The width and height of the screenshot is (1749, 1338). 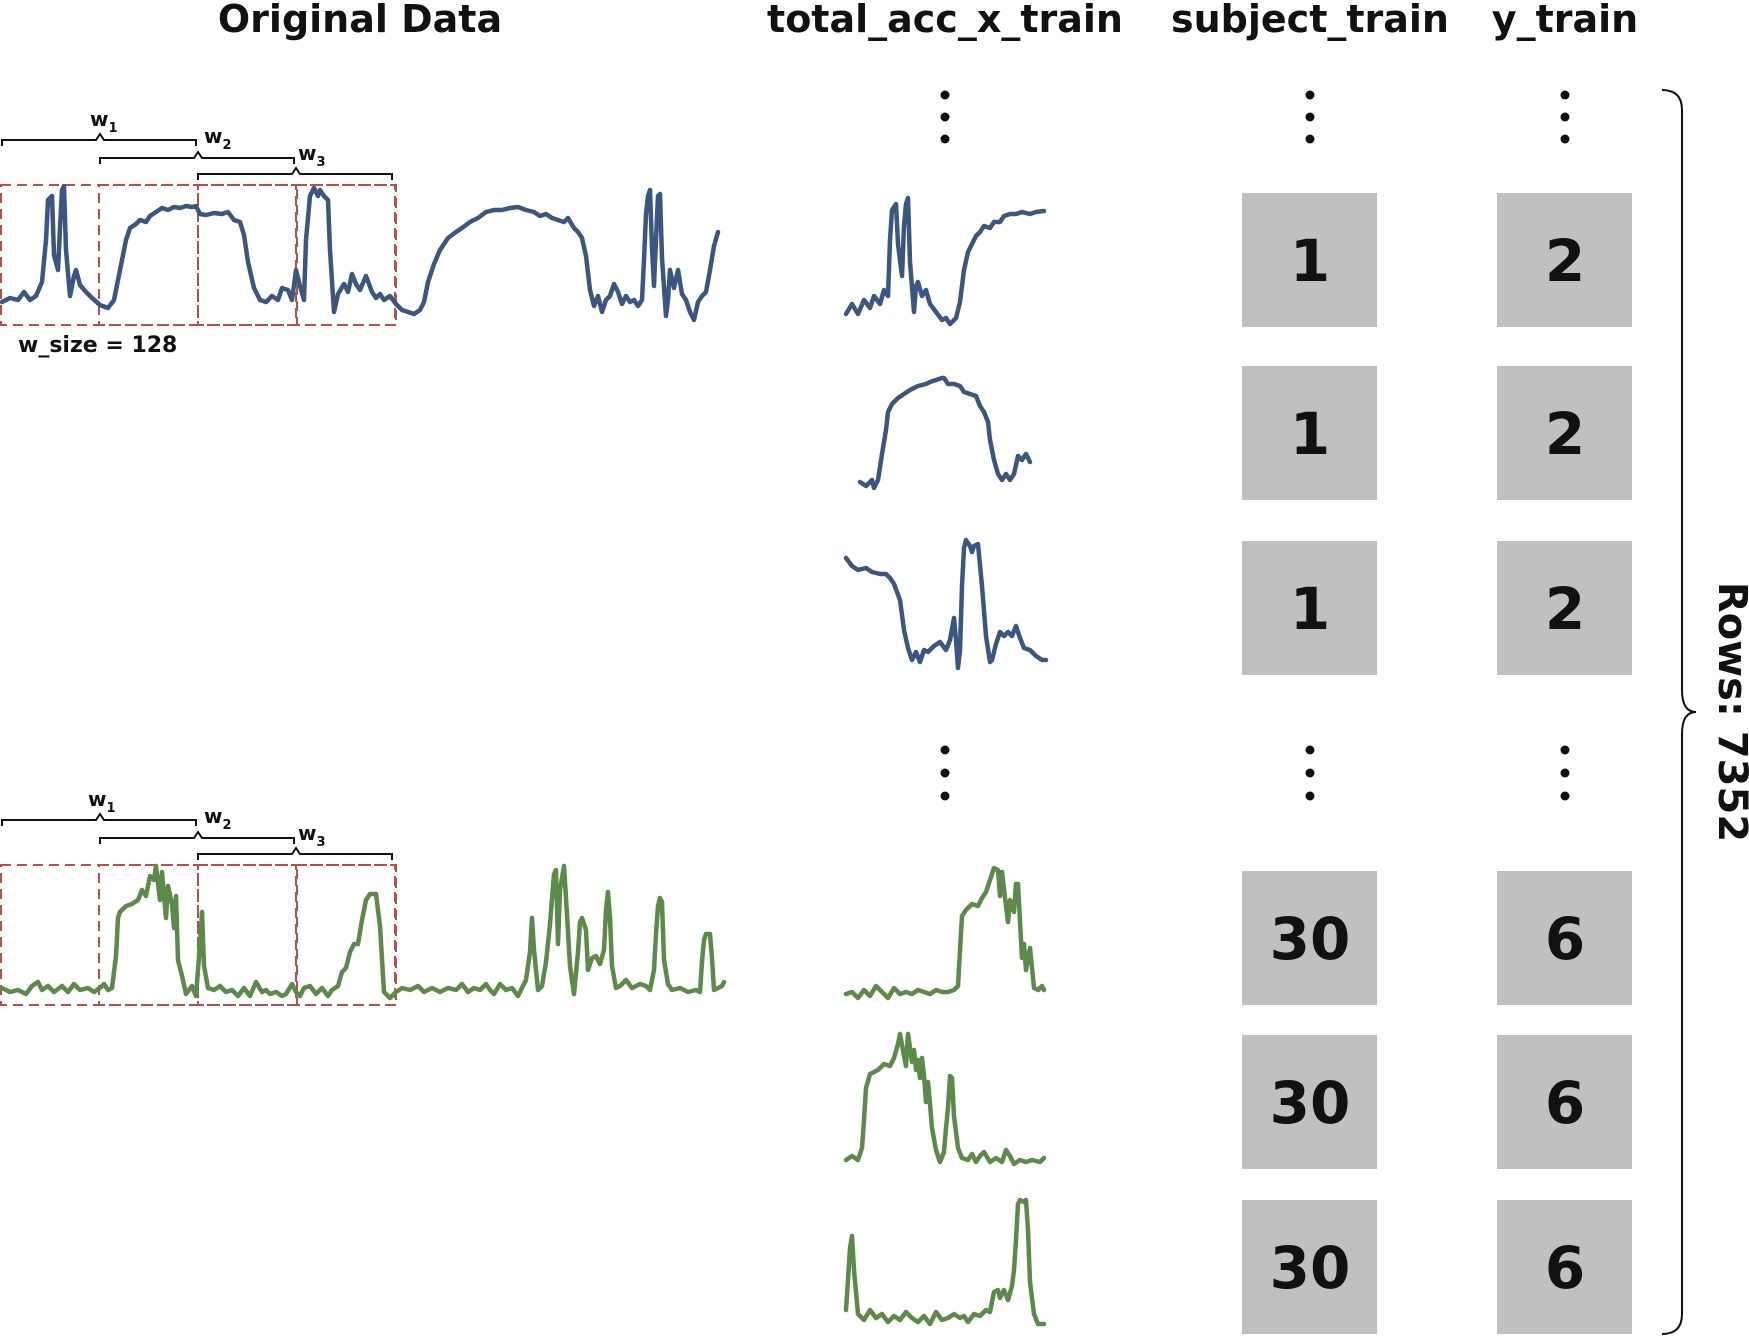 I want to click on window-brackets-top: w1 w2 w3, so click(x=197, y=143).